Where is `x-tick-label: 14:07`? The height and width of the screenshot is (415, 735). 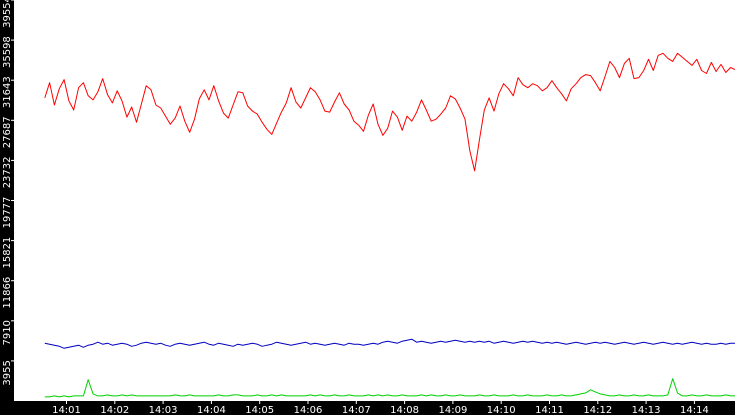
x-tick-label: 14:07 is located at coordinates (356, 410).